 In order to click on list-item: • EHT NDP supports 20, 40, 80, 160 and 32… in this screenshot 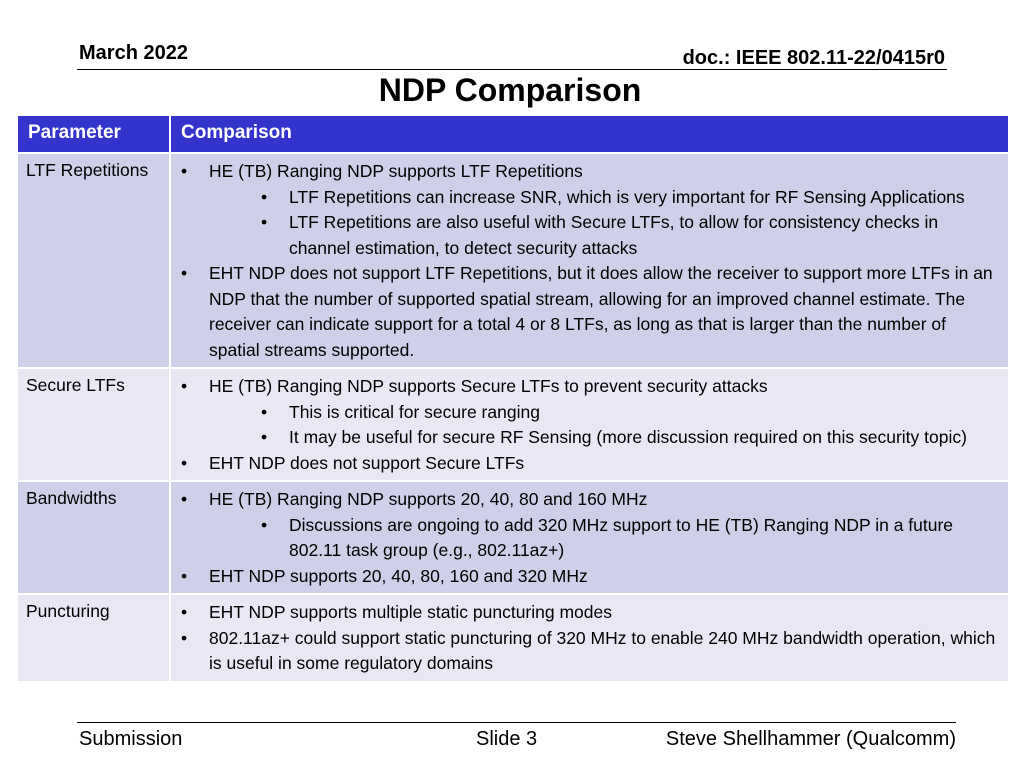, I will do `click(588, 577)`.